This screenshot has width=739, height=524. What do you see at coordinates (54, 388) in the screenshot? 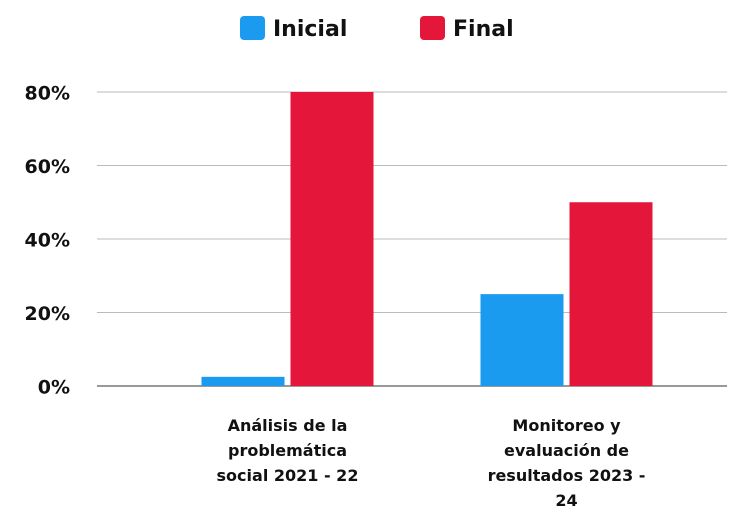
I see `y-tick-label: 0%` at bounding box center [54, 388].